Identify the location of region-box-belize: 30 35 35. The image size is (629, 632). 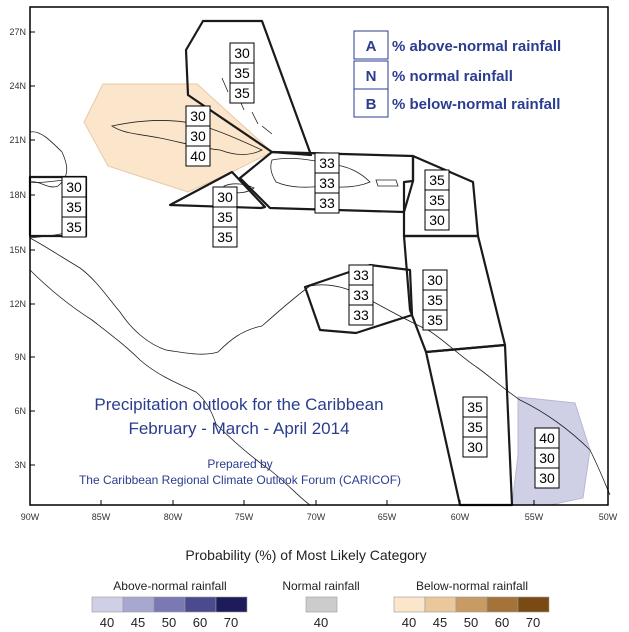
(74, 207).